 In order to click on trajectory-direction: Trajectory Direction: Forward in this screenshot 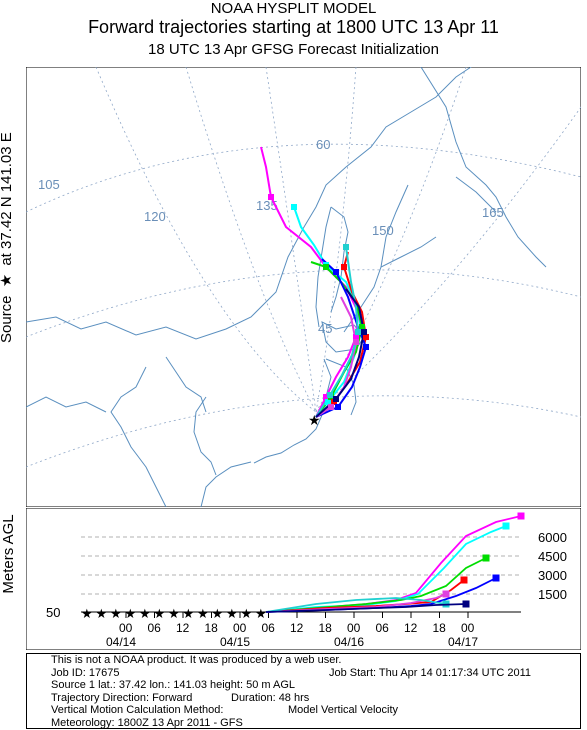, I will do `click(122, 697)`.